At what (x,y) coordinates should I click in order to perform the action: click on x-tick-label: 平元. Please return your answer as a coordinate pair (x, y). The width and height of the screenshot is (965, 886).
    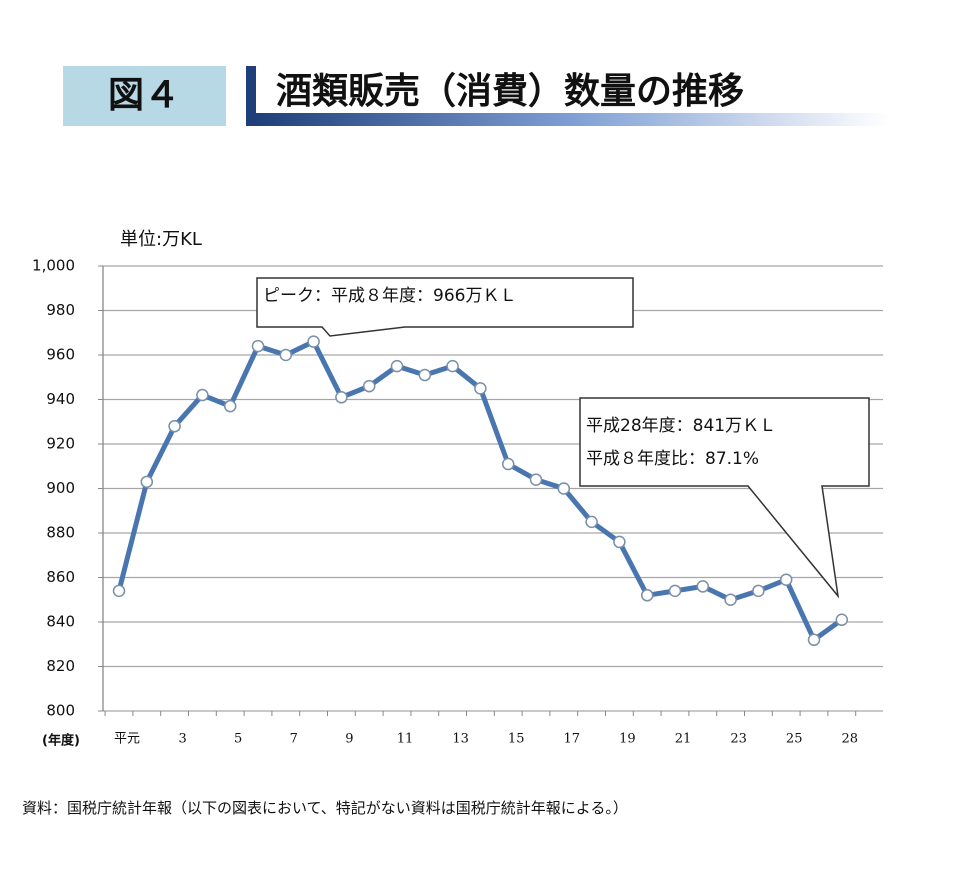
    Looking at the image, I should click on (127, 739).